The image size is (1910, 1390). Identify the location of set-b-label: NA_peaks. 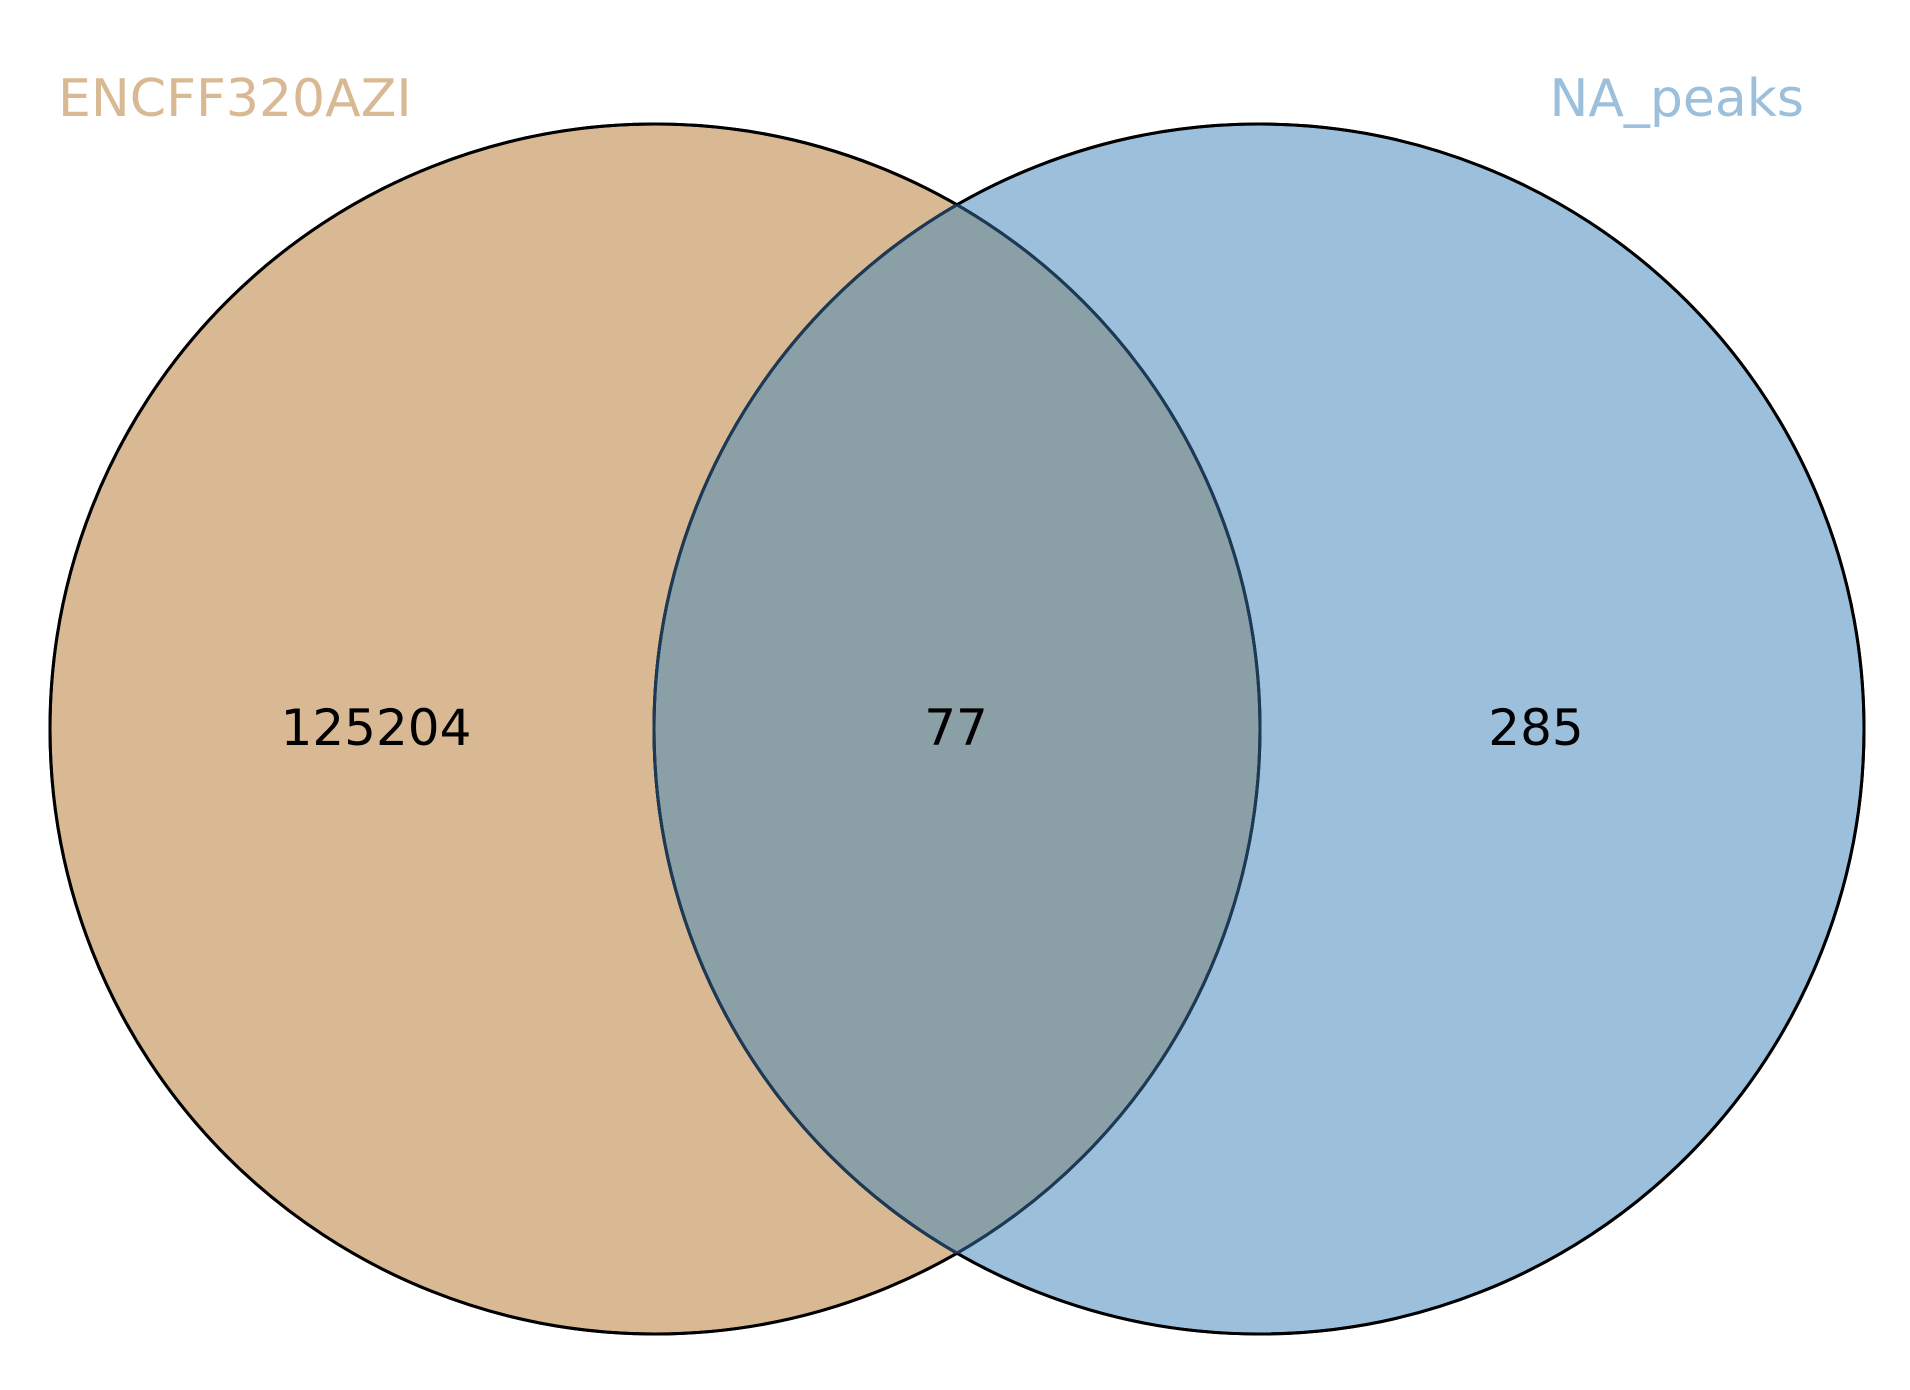
(1676, 99).